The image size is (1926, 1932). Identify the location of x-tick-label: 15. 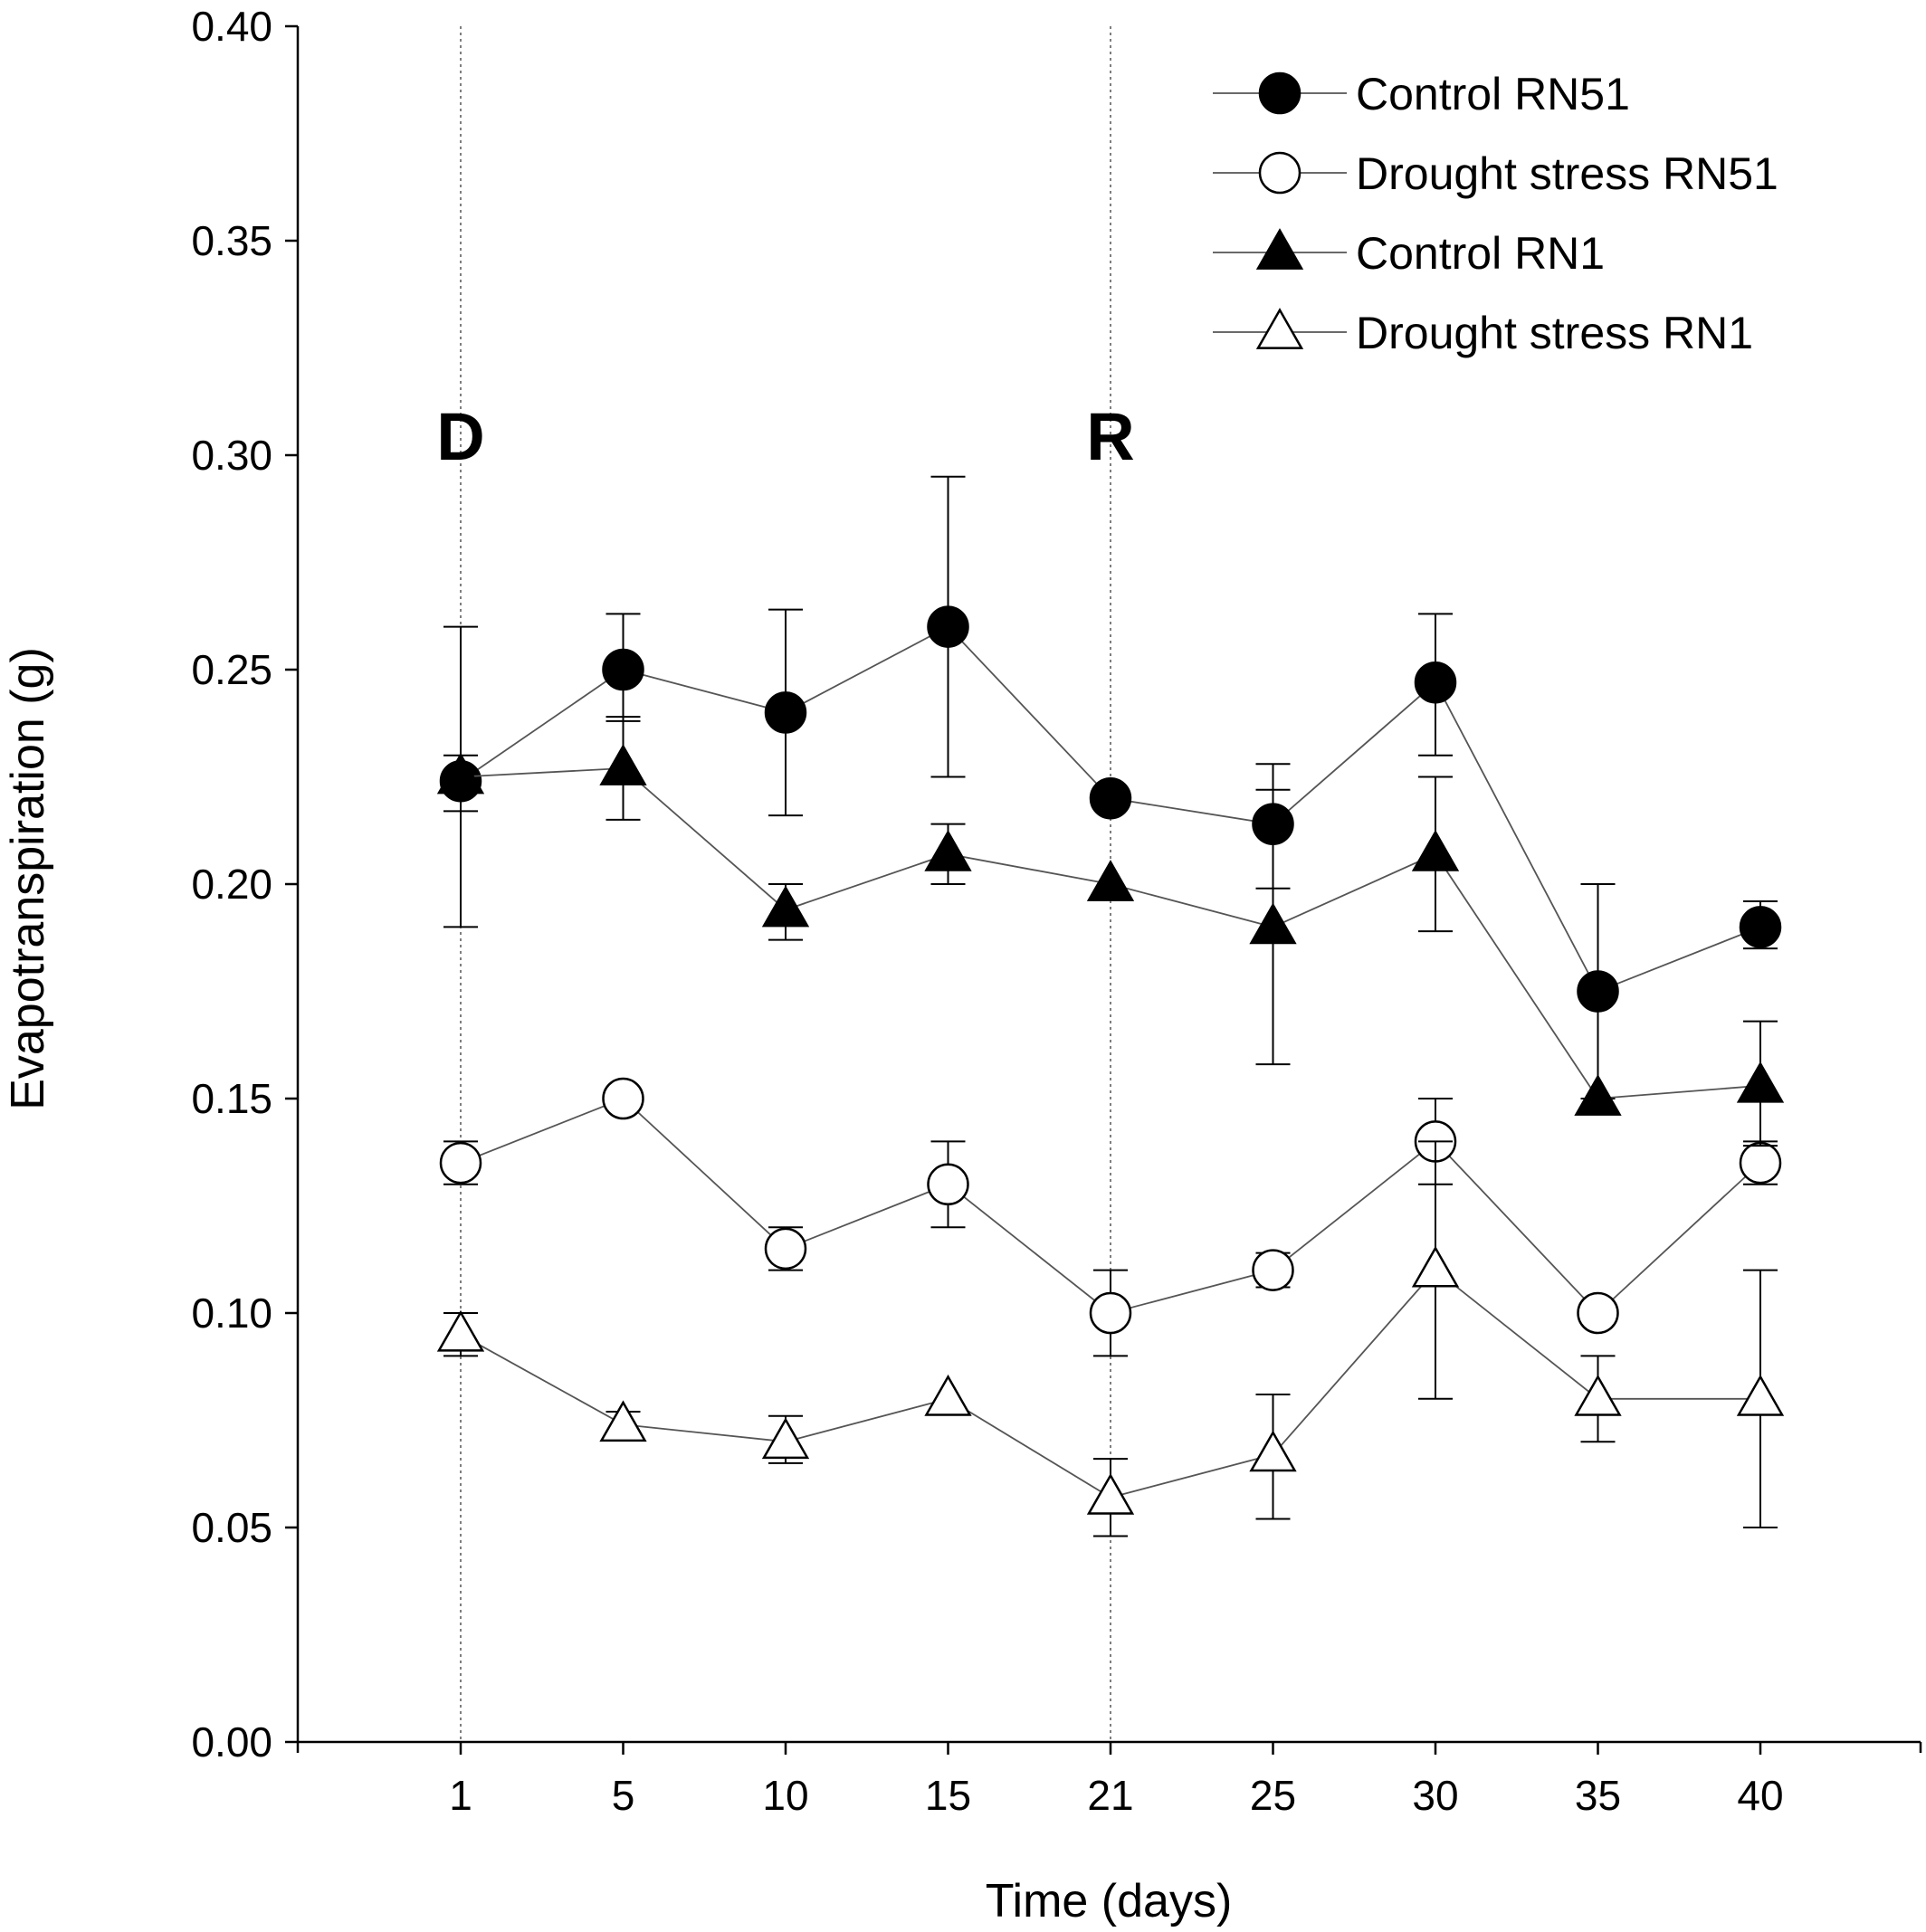
(948, 1795).